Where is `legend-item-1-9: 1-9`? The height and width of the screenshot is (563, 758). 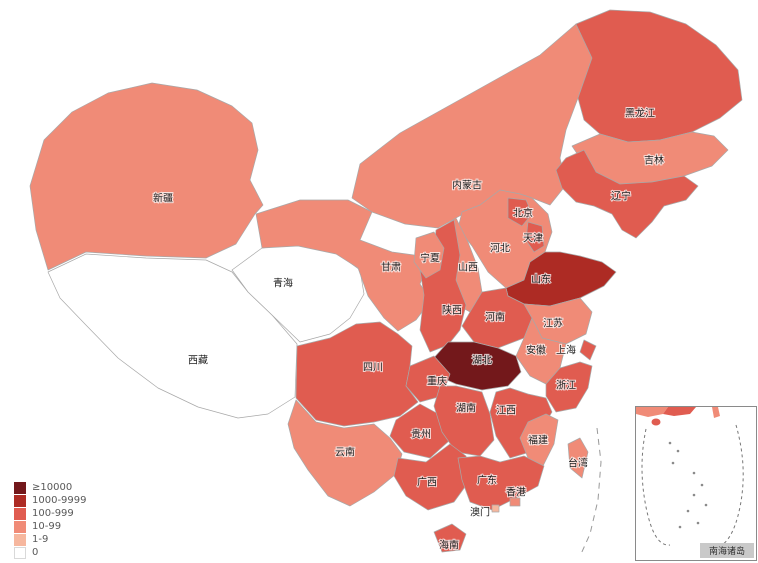
legend-item-1-9: 1-9 is located at coordinates (50, 539).